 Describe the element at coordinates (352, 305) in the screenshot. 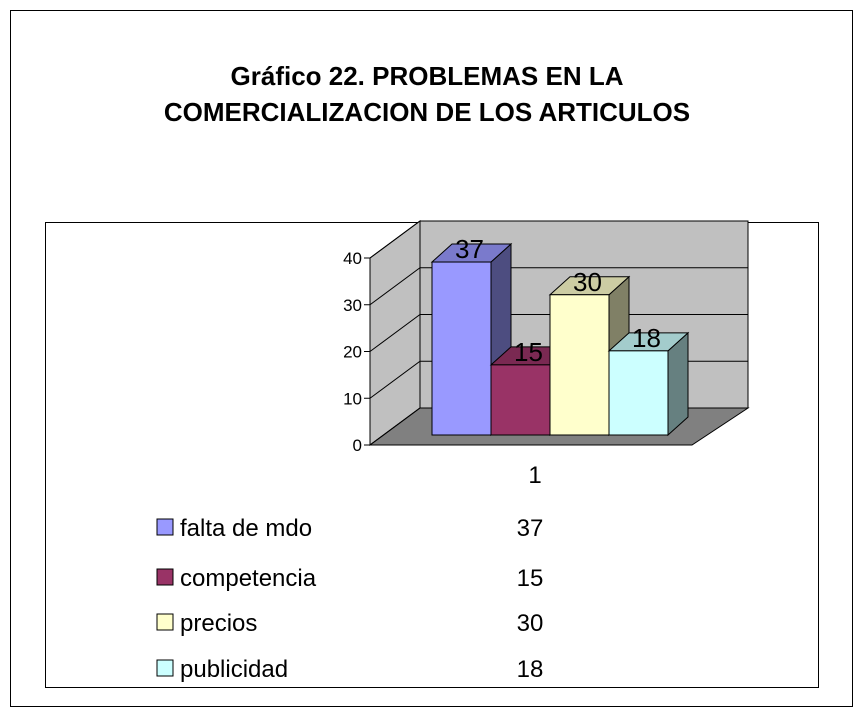

I see `y-tick-label: 30` at that location.